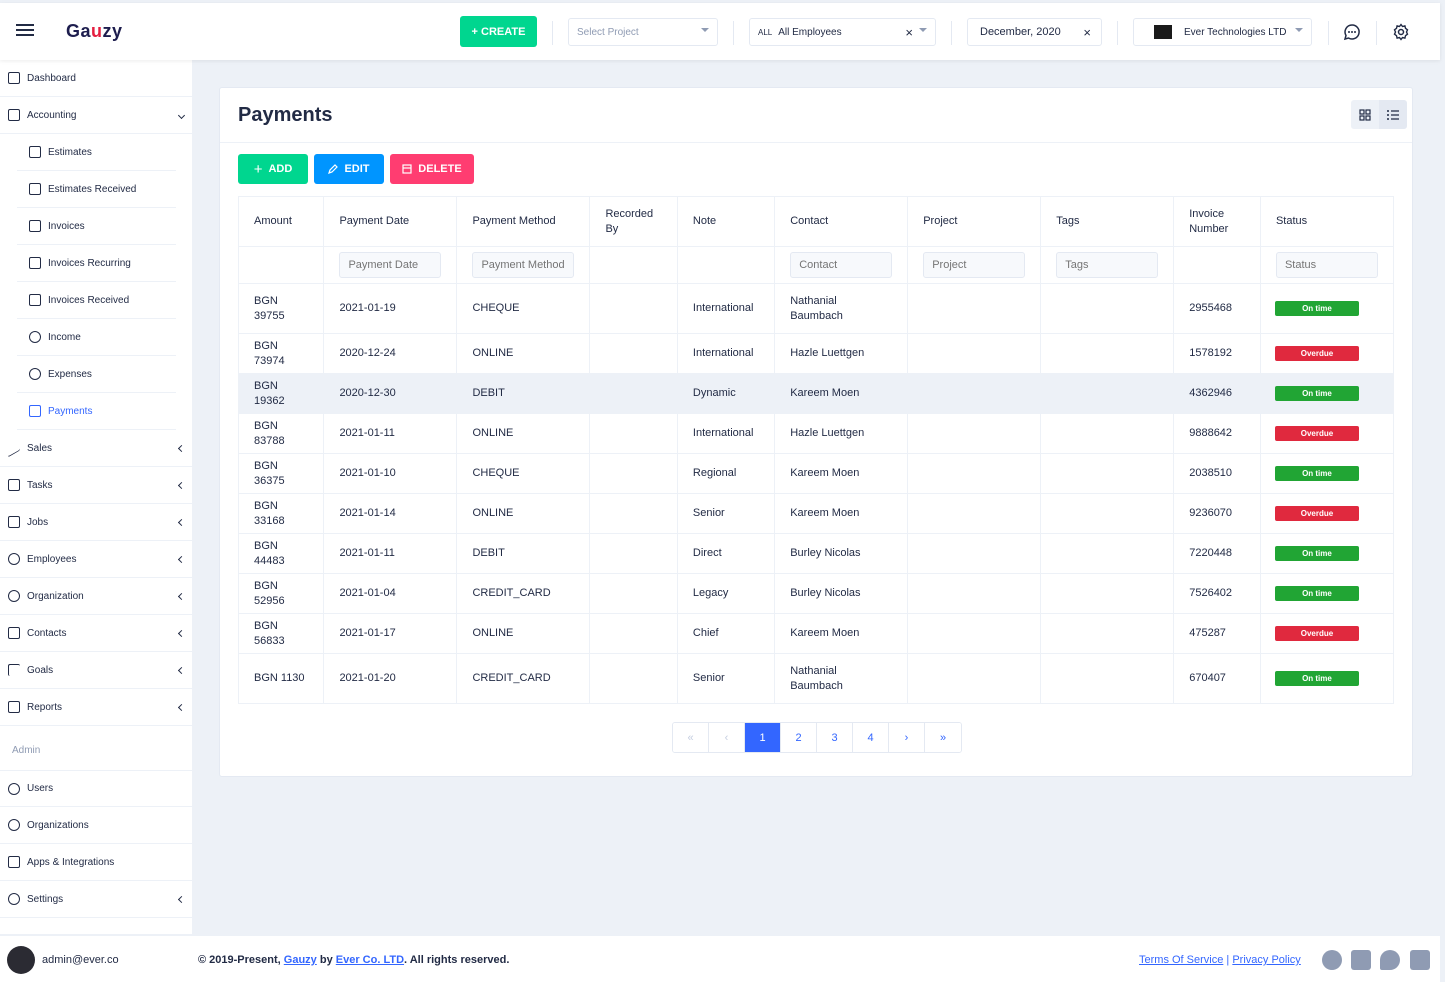 The height and width of the screenshot is (982, 1445). I want to click on sidebar-item-tasks: Tasks, so click(96, 485).